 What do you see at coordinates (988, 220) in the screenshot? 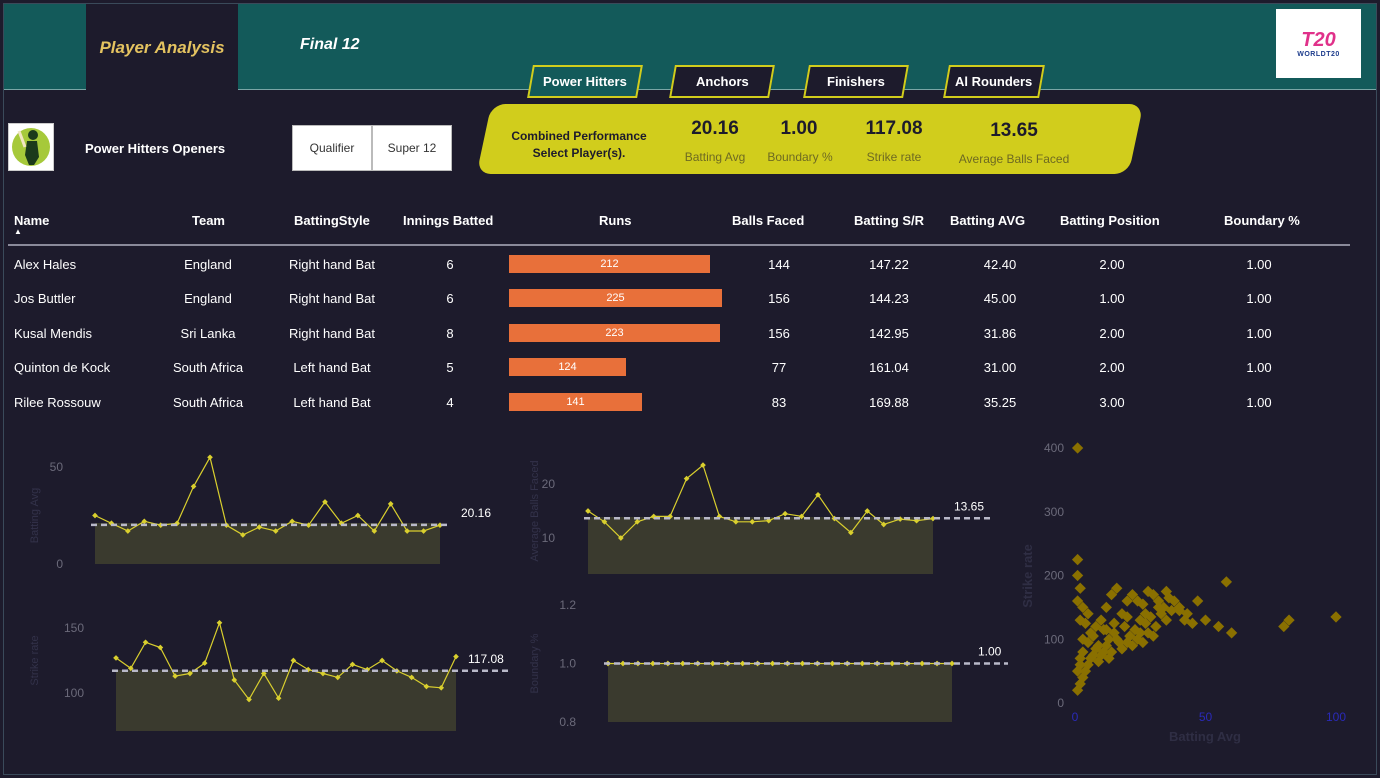
I see `column-header-batting-avg: Batting AVG` at bounding box center [988, 220].